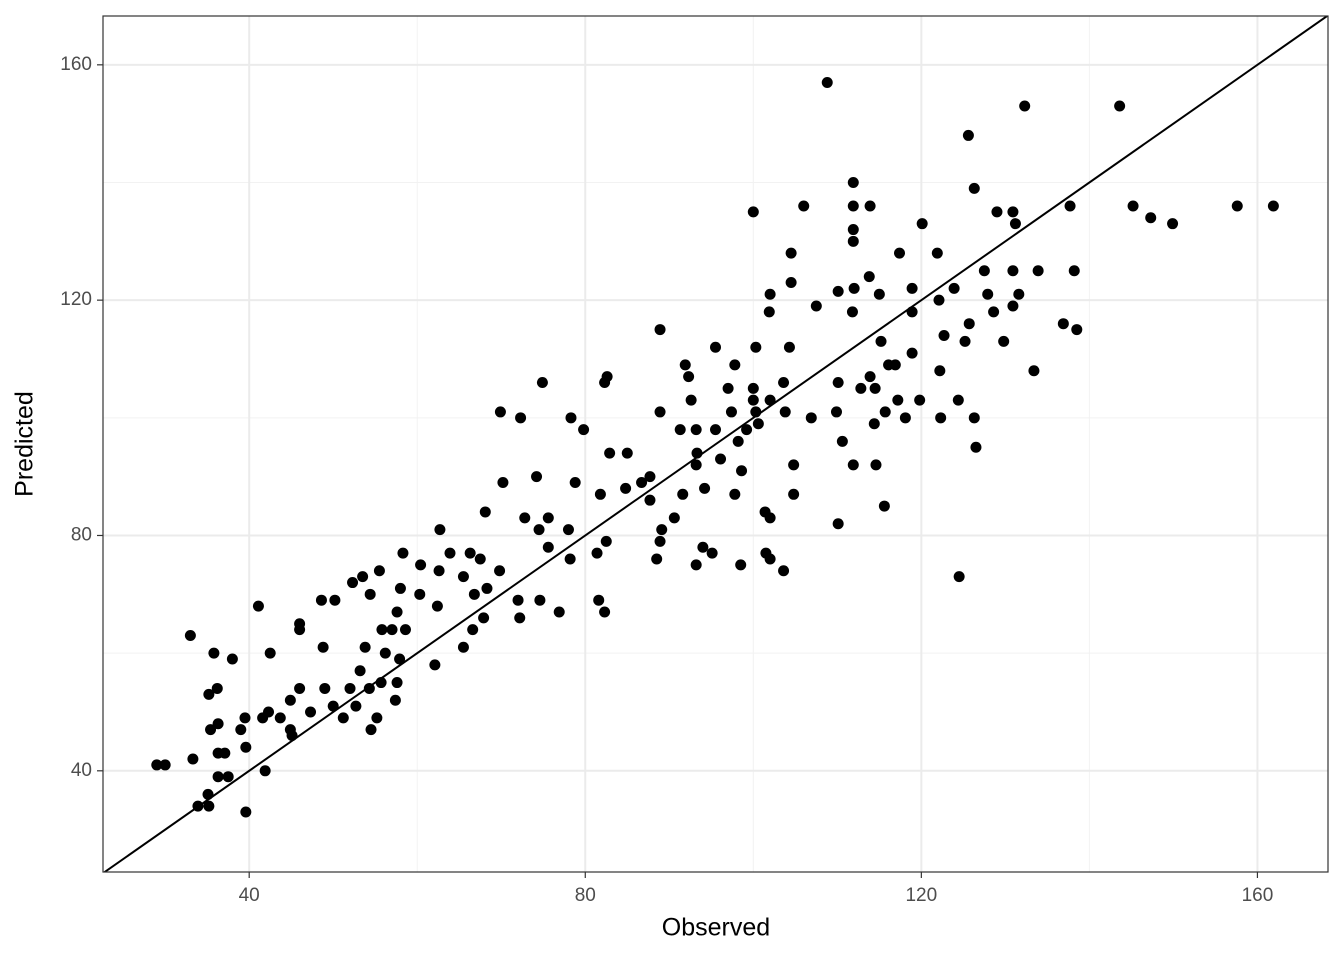 This screenshot has height=960, width=1344. What do you see at coordinates (76, 299) in the screenshot?
I see `y-tick-label: 120` at bounding box center [76, 299].